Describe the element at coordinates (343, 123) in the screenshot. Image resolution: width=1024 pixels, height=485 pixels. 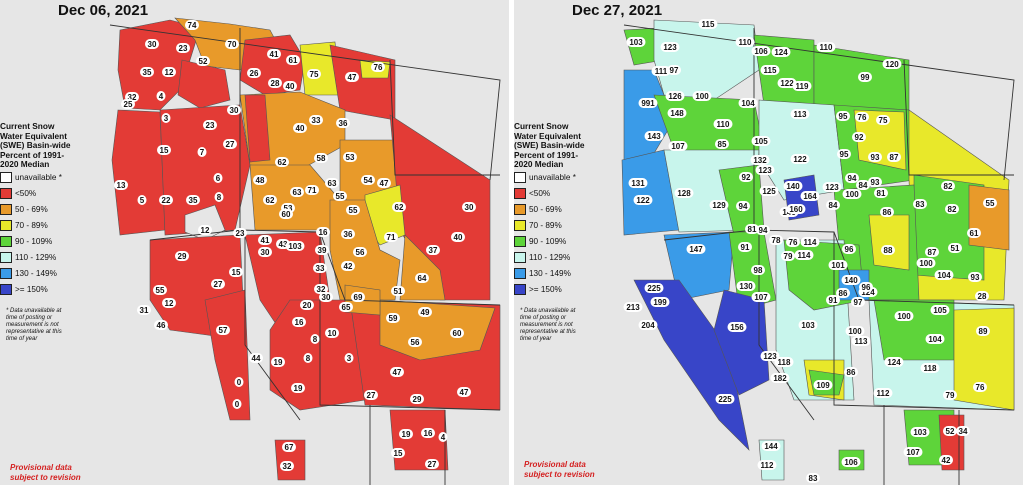
I see `basin-value-text: 36` at that location.